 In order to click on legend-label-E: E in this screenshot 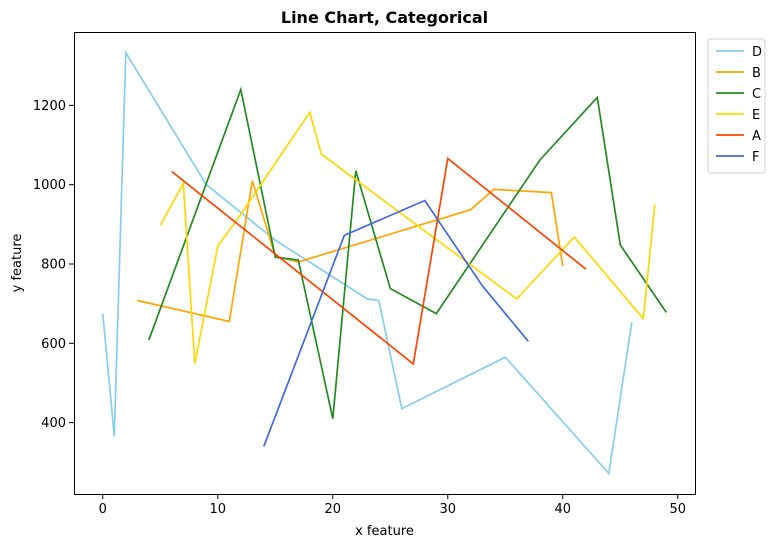, I will do `click(756, 115)`.